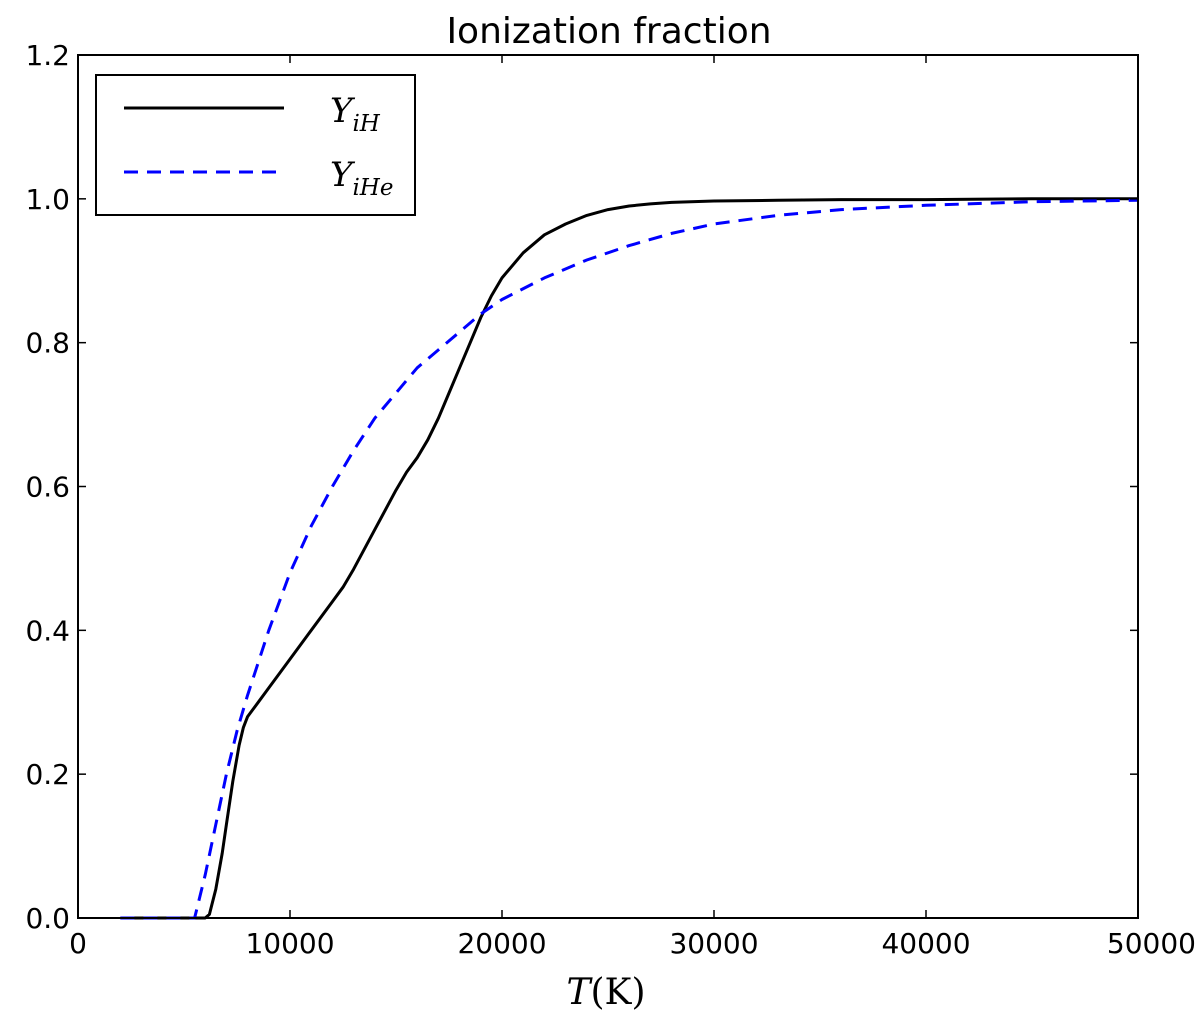  I want to click on legend-box, so click(255, 145).